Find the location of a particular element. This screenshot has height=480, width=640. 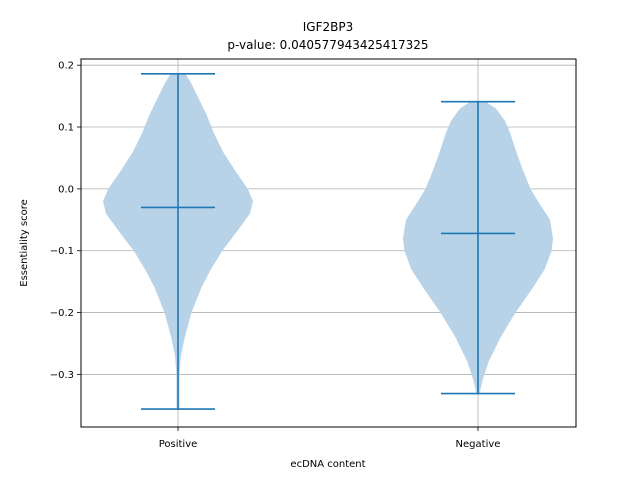

y-axis-label: Essentiality score is located at coordinates (24, 243).